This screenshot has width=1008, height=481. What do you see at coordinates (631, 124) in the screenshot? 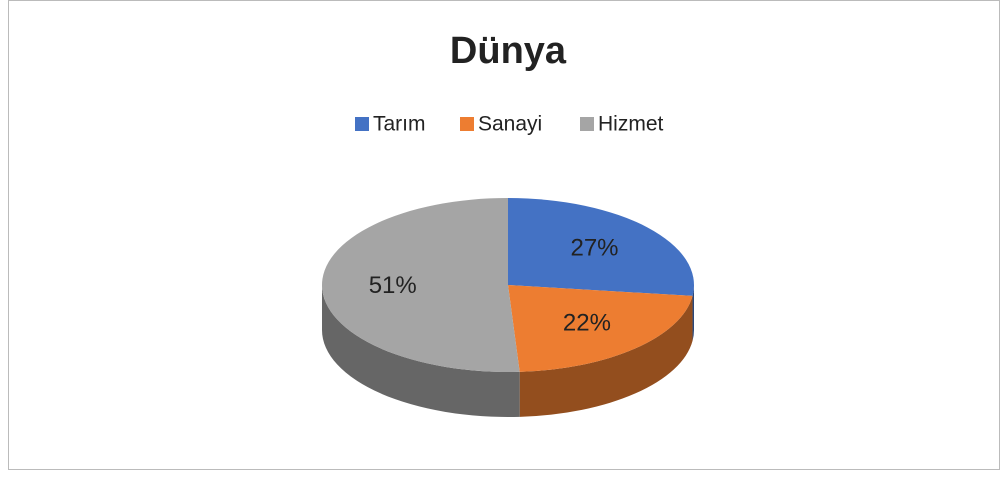
I see `legend-label: Hizmet` at bounding box center [631, 124].